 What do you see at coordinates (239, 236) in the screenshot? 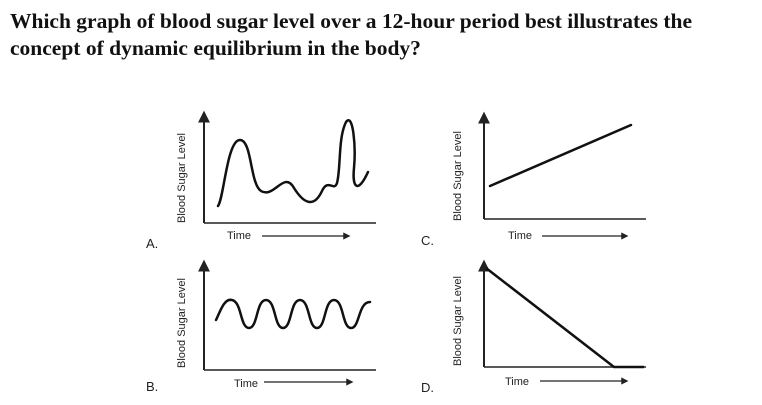
I see `graph-a-xlabel: Time` at bounding box center [239, 236].